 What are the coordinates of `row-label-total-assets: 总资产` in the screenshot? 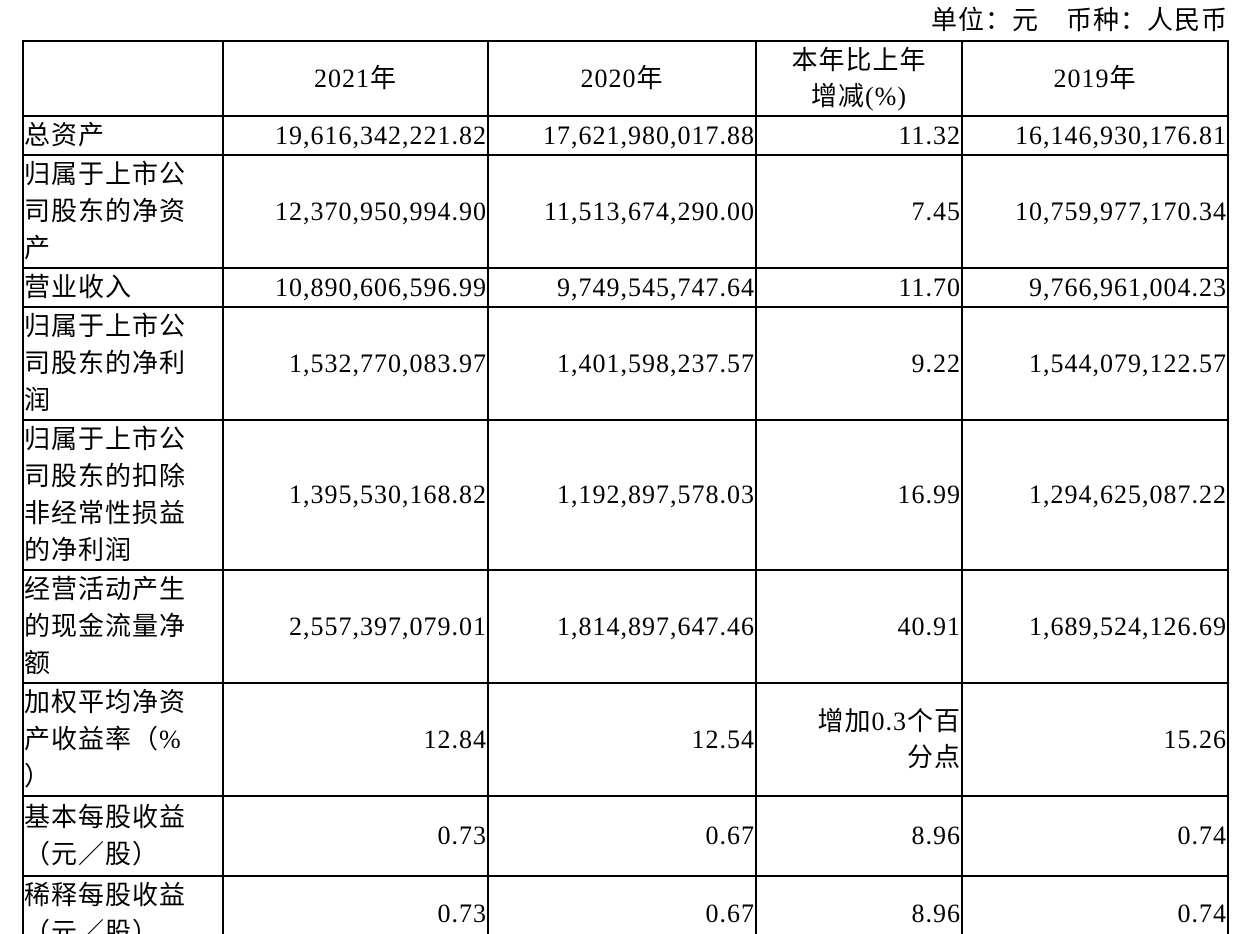 It's located at (123, 135).